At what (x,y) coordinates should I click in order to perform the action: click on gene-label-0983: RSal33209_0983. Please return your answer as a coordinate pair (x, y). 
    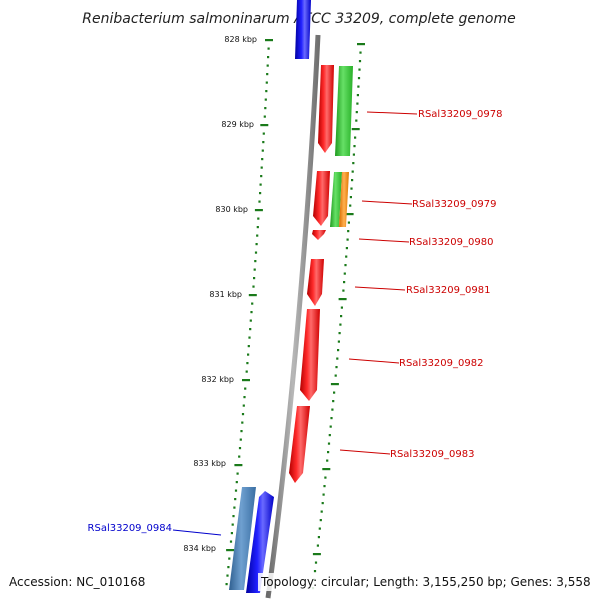
    Looking at the image, I should click on (432, 454).